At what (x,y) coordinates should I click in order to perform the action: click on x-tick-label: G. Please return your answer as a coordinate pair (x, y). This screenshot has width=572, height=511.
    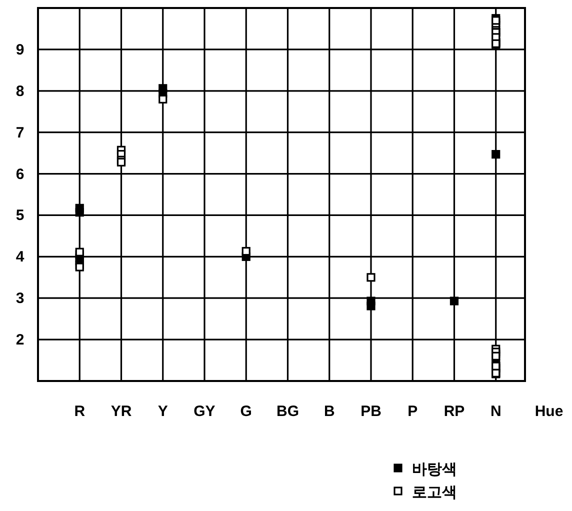
    Looking at the image, I should click on (246, 411).